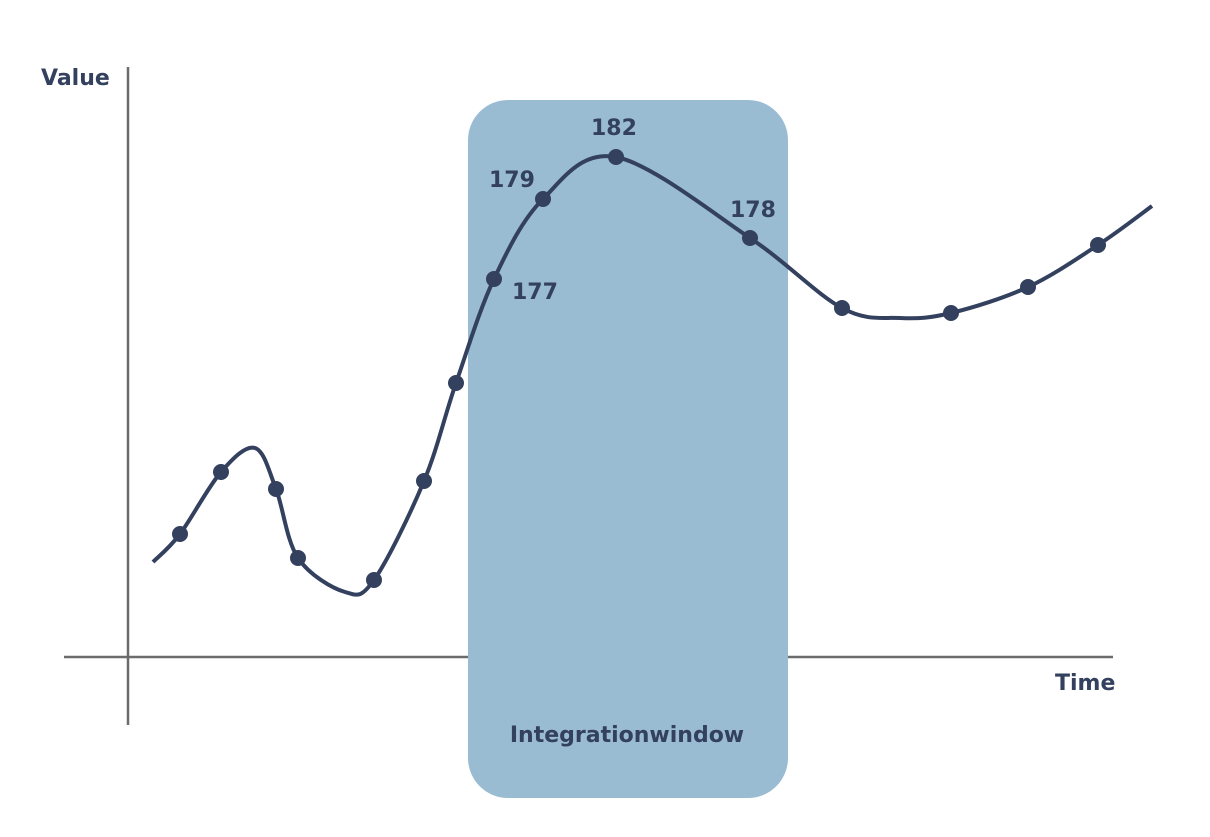 This screenshot has height=837, width=1210. I want to click on point-label: 178, so click(753, 210).